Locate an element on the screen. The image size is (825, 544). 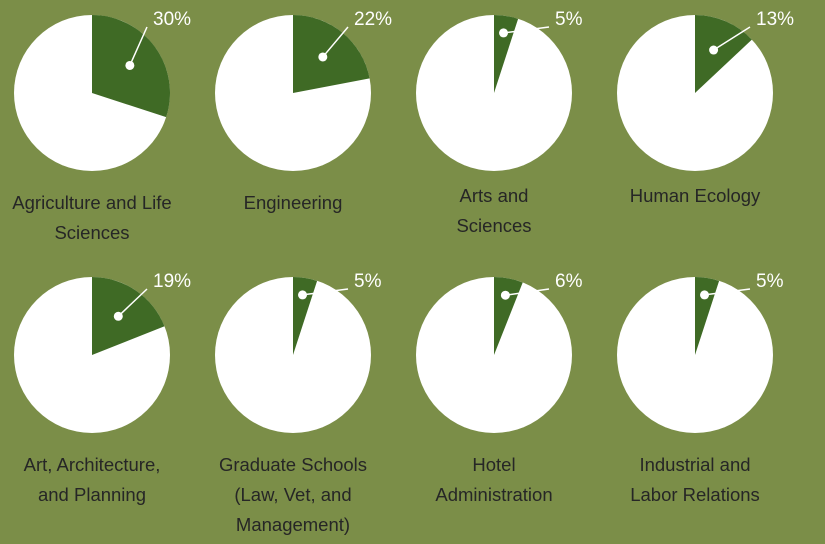
value-label: 6% is located at coordinates (569, 281).